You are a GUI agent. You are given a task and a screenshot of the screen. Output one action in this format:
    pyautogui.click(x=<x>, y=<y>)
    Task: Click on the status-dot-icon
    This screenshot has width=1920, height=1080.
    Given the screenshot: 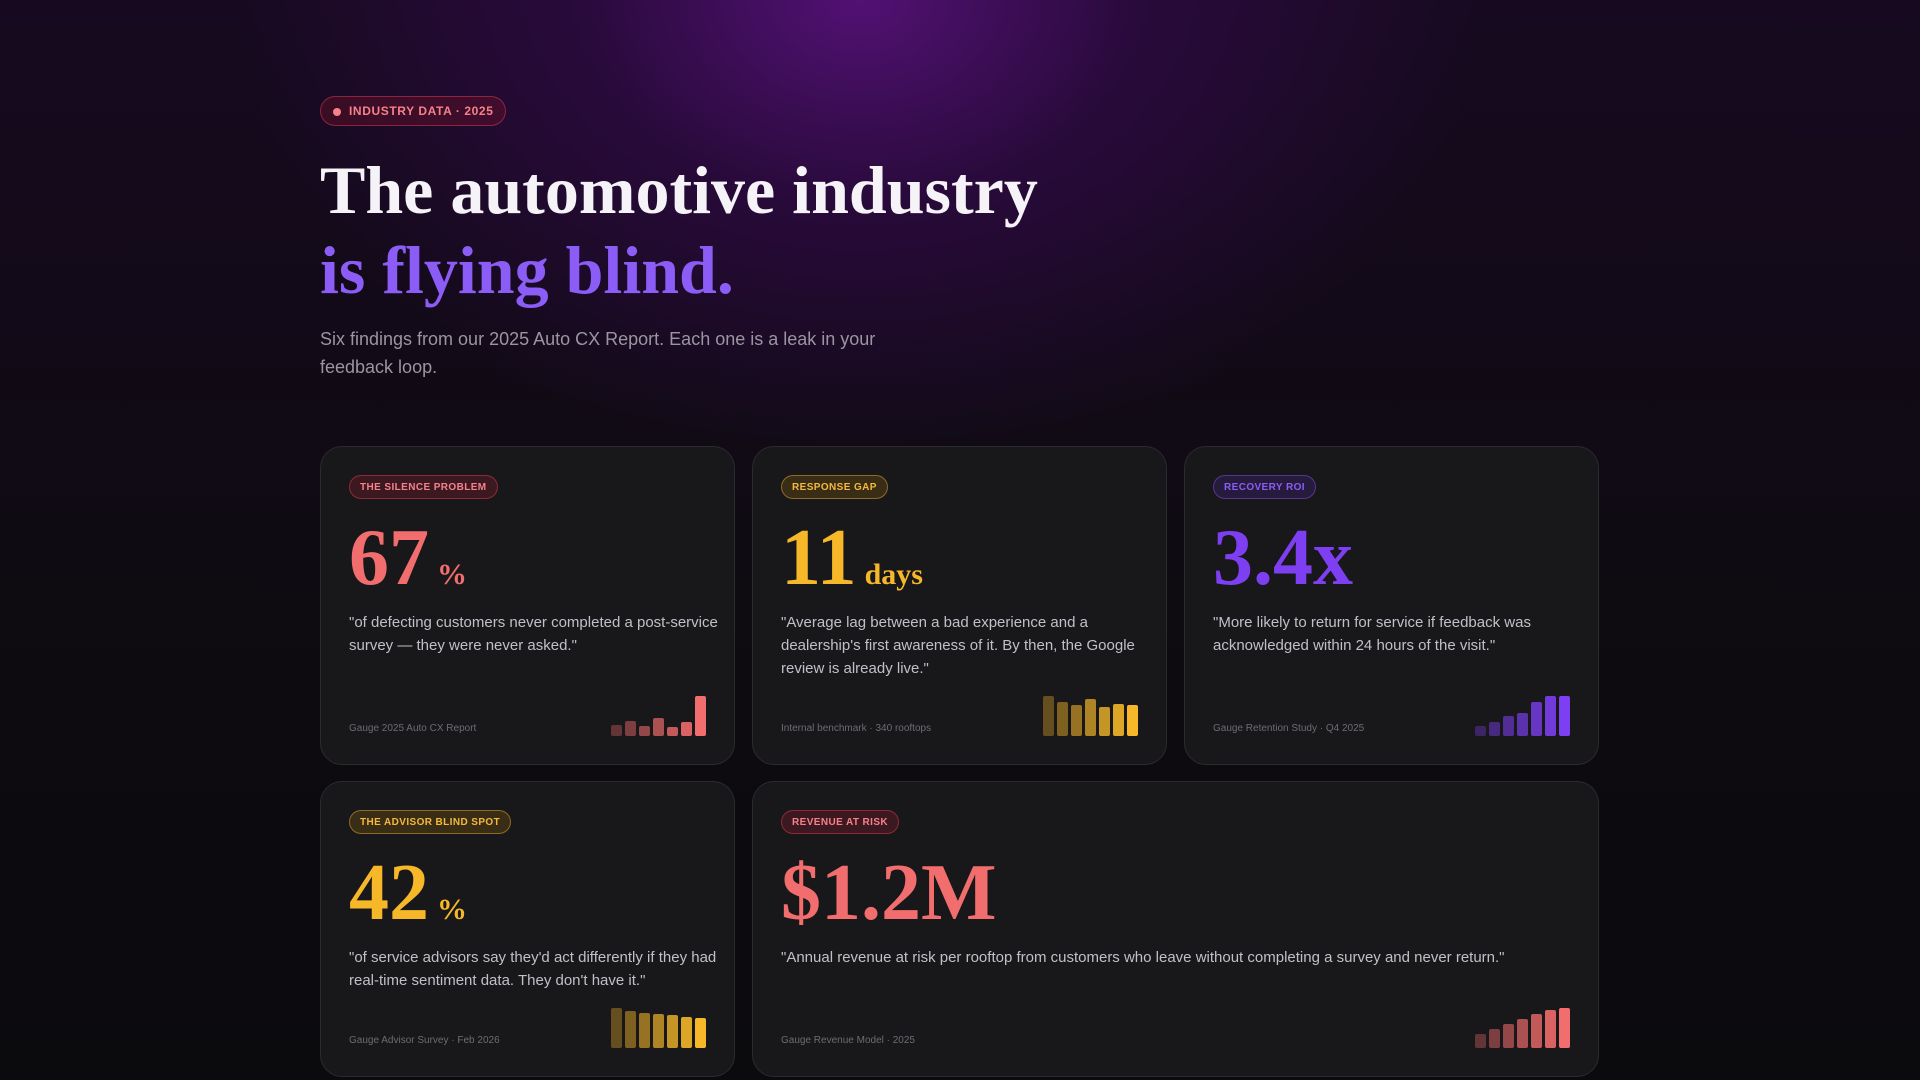 What is the action you would take?
    pyautogui.click(x=337, y=112)
    